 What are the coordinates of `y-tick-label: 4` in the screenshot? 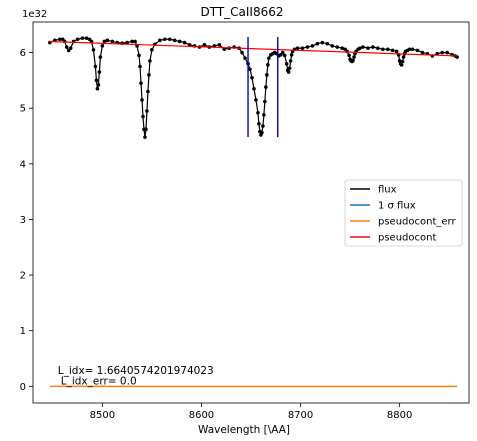 It's located at (23, 164).